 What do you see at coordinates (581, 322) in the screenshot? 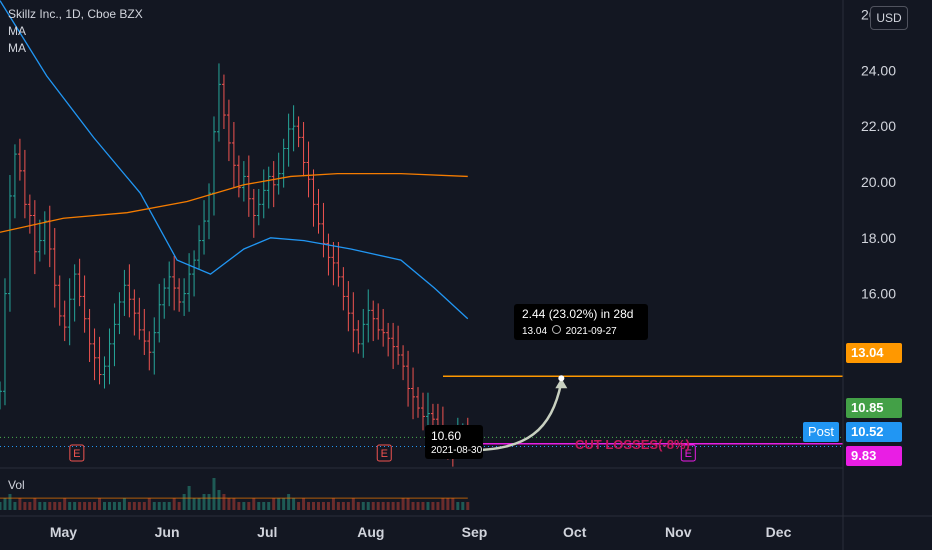
I see `projection-tooltip: 2.44 (23.02%) in 28d 13.04 2021-09-27` at bounding box center [581, 322].